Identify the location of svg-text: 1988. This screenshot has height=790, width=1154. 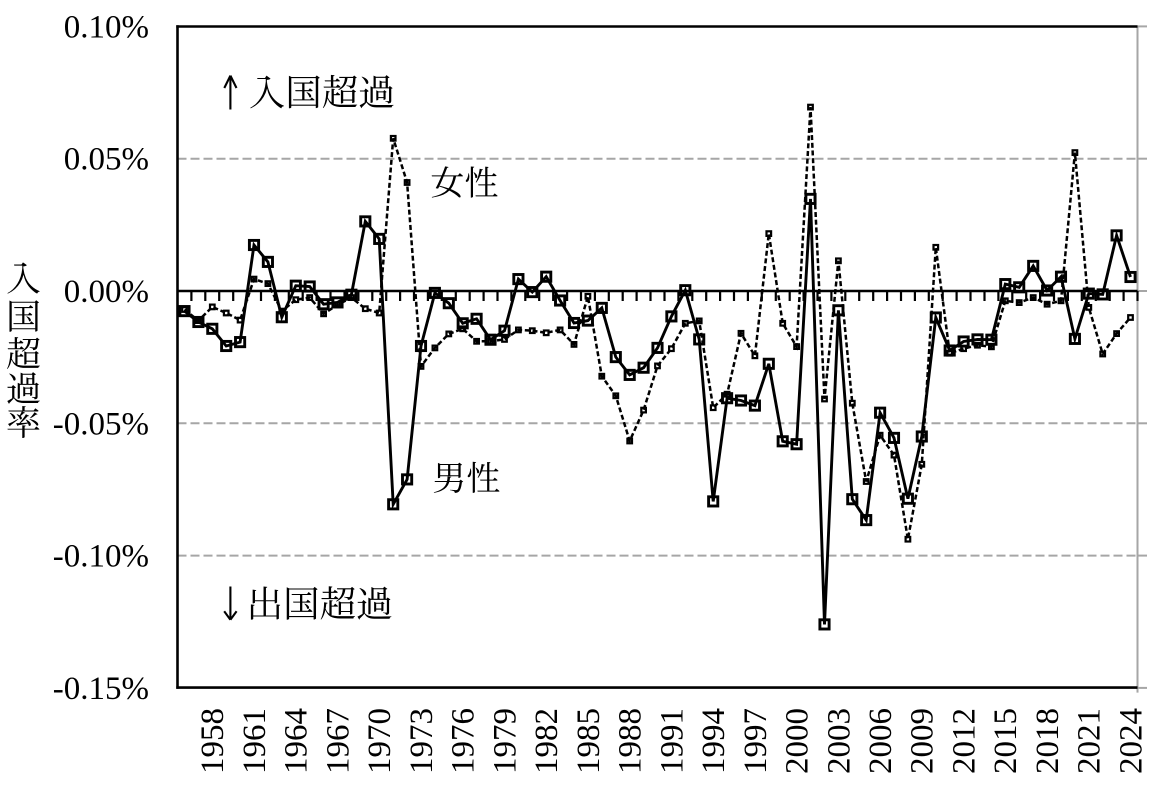
(631, 741).